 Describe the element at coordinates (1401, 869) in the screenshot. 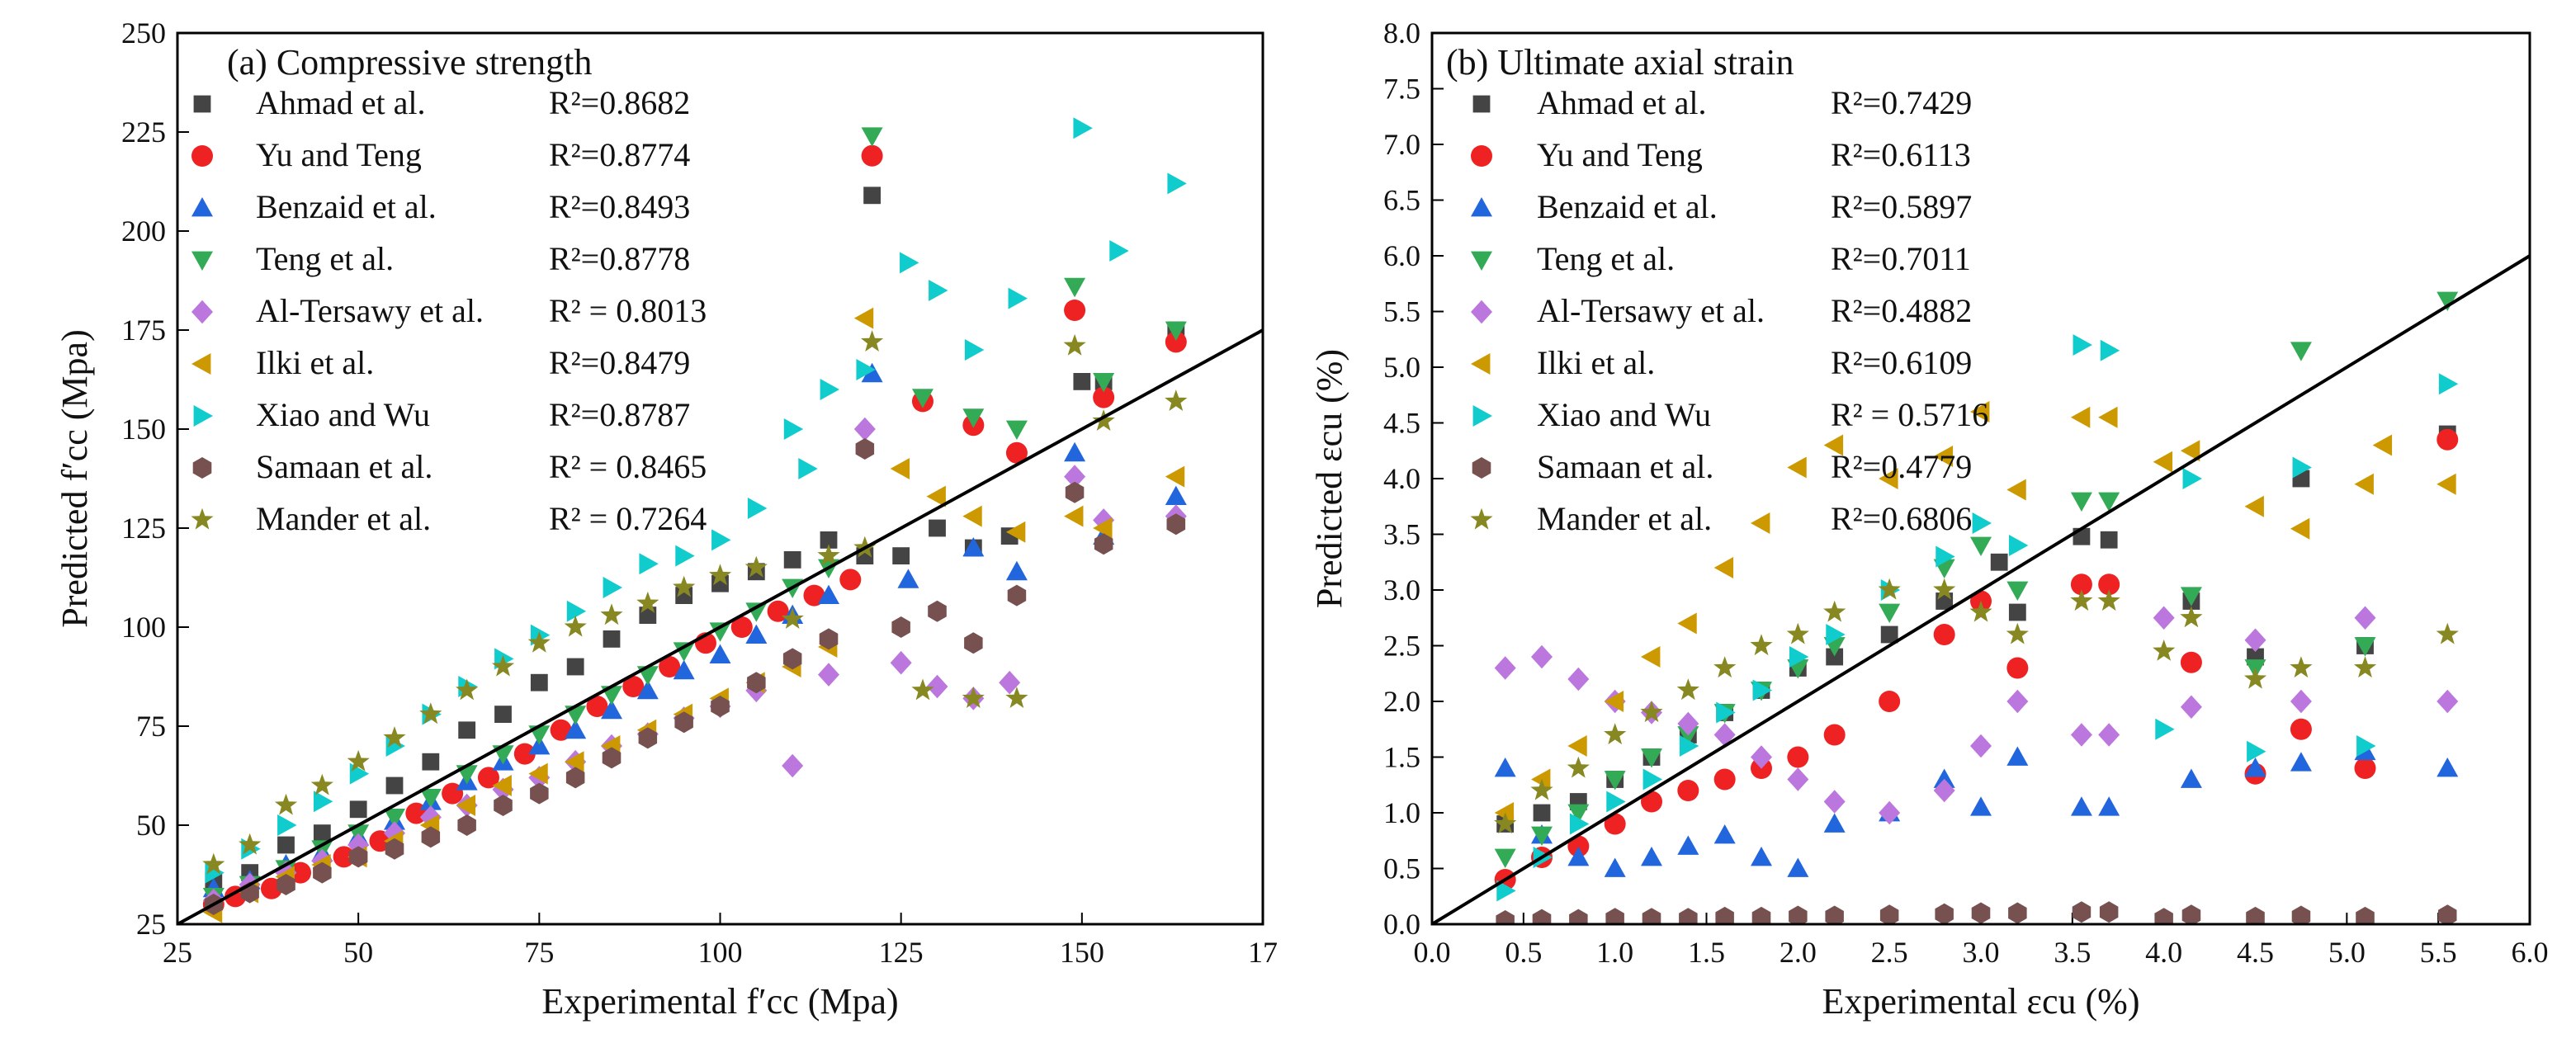

I see `y-tick-label: 0.5` at that location.